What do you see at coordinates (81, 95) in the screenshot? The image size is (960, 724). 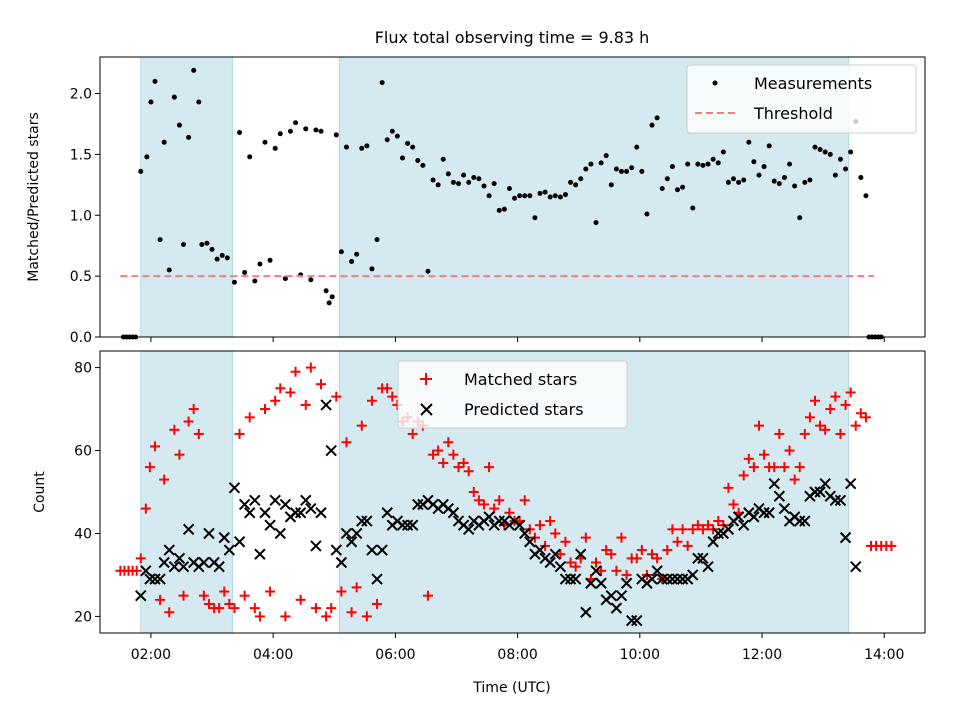 I see `top-ytick-label-4: 2.0` at bounding box center [81, 95].